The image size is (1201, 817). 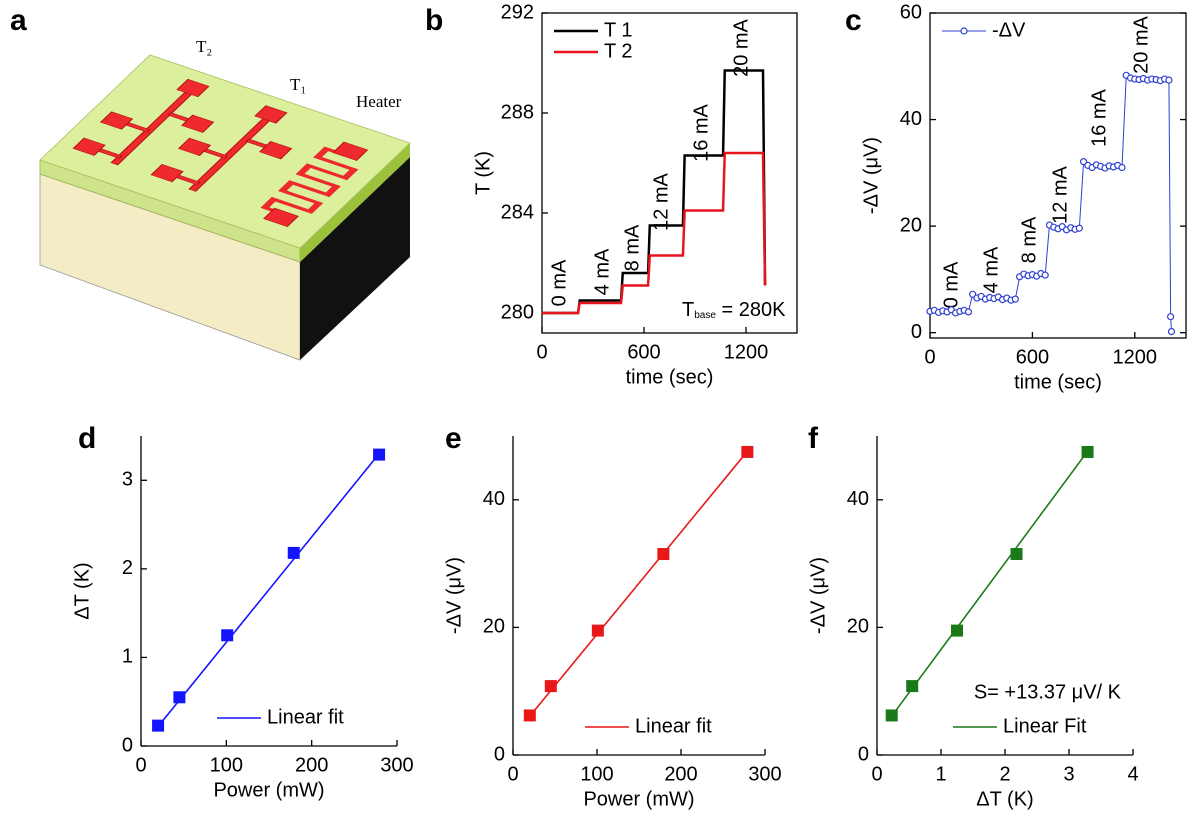 What do you see at coordinates (1009, 30) in the screenshot?
I see `legend-label: -ΔV` at bounding box center [1009, 30].